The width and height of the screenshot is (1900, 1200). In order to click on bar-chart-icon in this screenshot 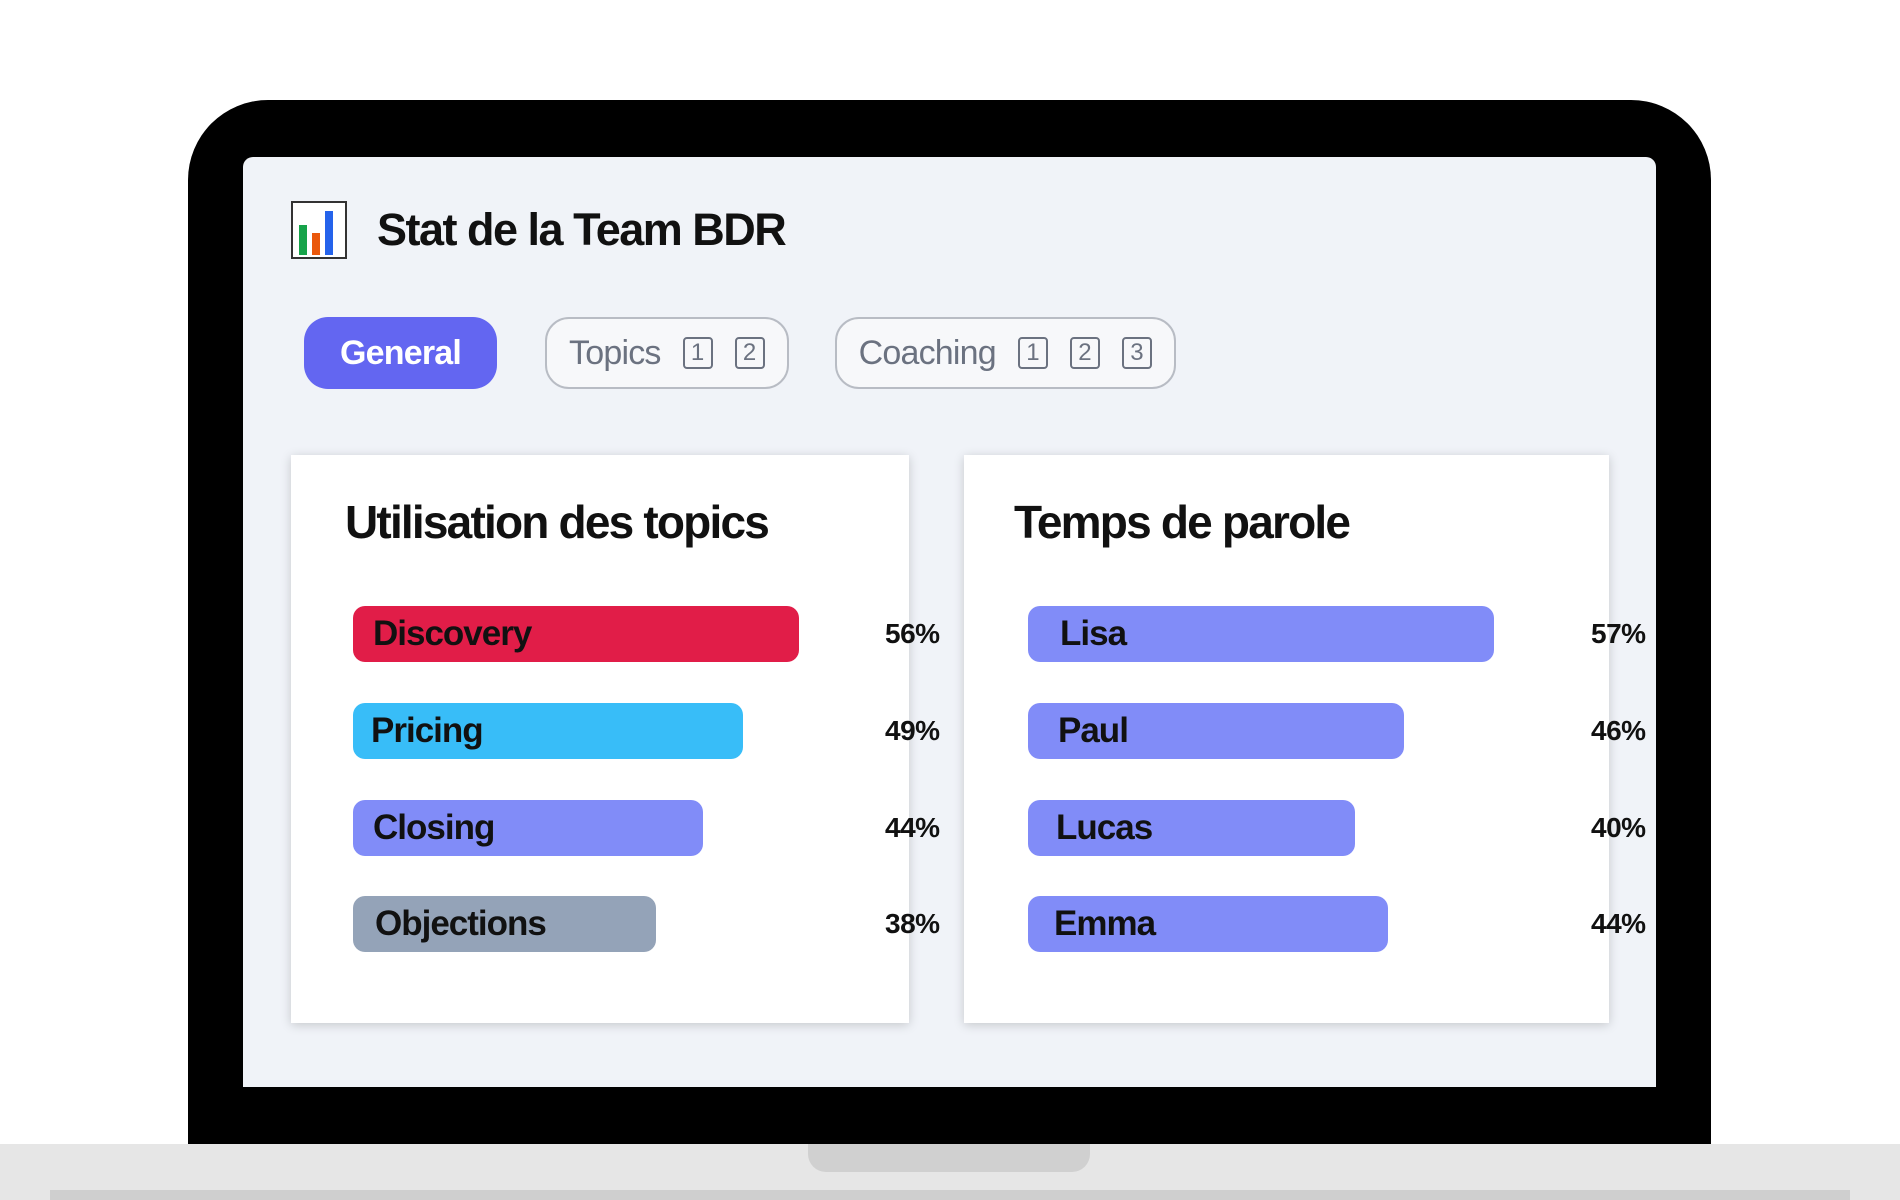, I will do `click(319, 230)`.